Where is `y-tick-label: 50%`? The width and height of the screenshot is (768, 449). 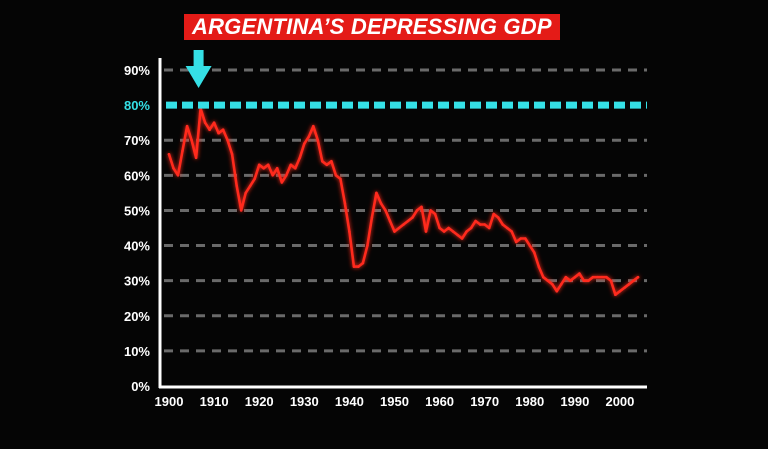
y-tick-label: 50% is located at coordinates (137, 210).